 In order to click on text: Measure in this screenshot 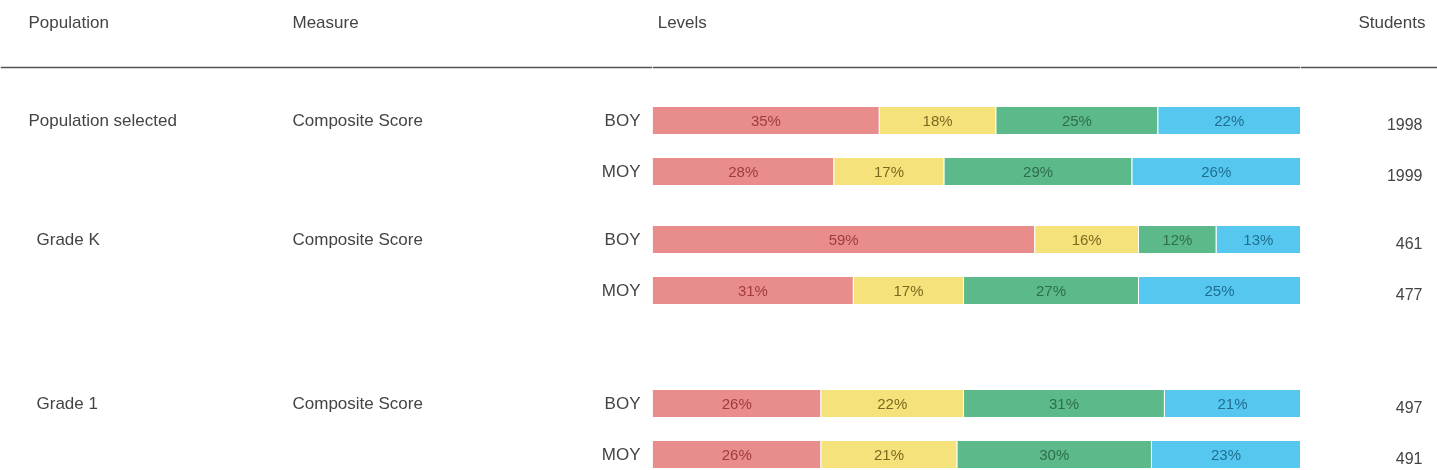, I will do `click(325, 22)`.